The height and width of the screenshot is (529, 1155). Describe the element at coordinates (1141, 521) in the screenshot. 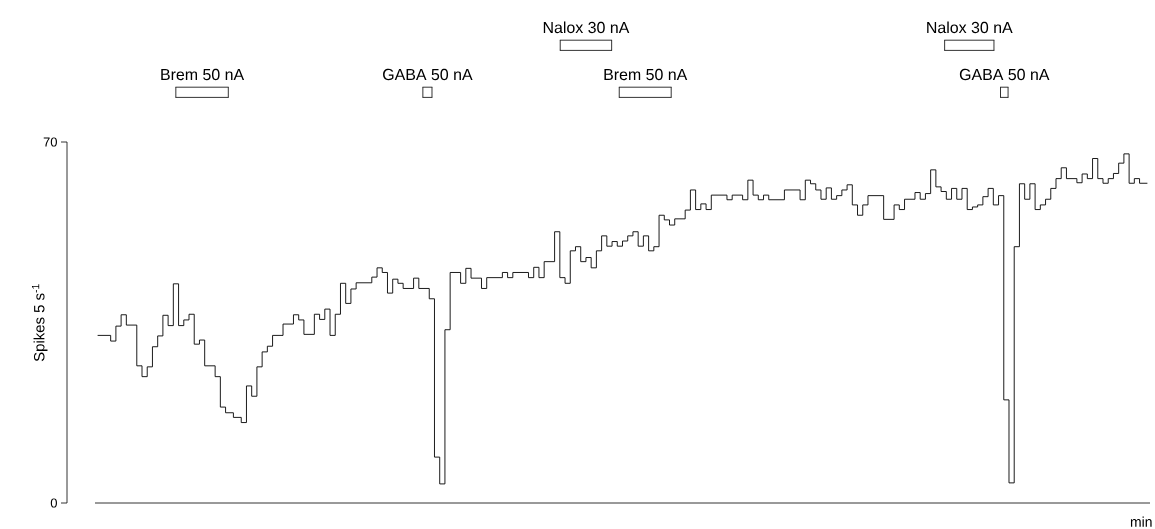

I see `x-axis-title: min` at that location.